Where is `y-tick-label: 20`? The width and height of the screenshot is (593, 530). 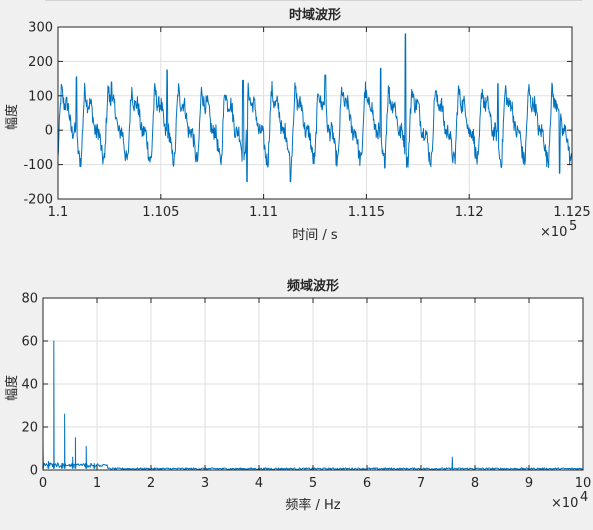
y-tick-label: 20 is located at coordinates (29, 428).